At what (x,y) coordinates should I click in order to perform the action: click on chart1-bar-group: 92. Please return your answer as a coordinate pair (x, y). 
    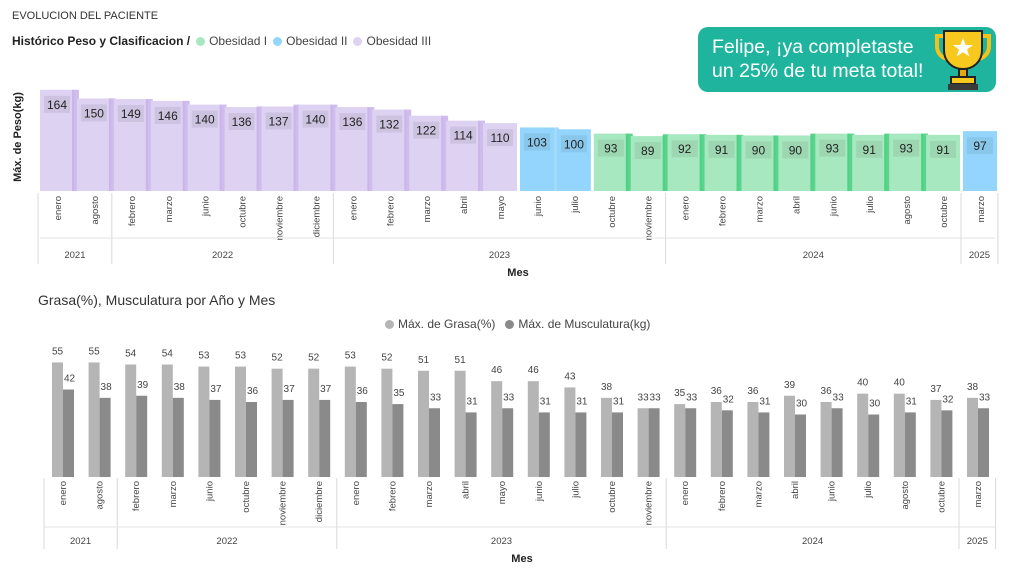
    Looking at the image, I should click on (687, 162).